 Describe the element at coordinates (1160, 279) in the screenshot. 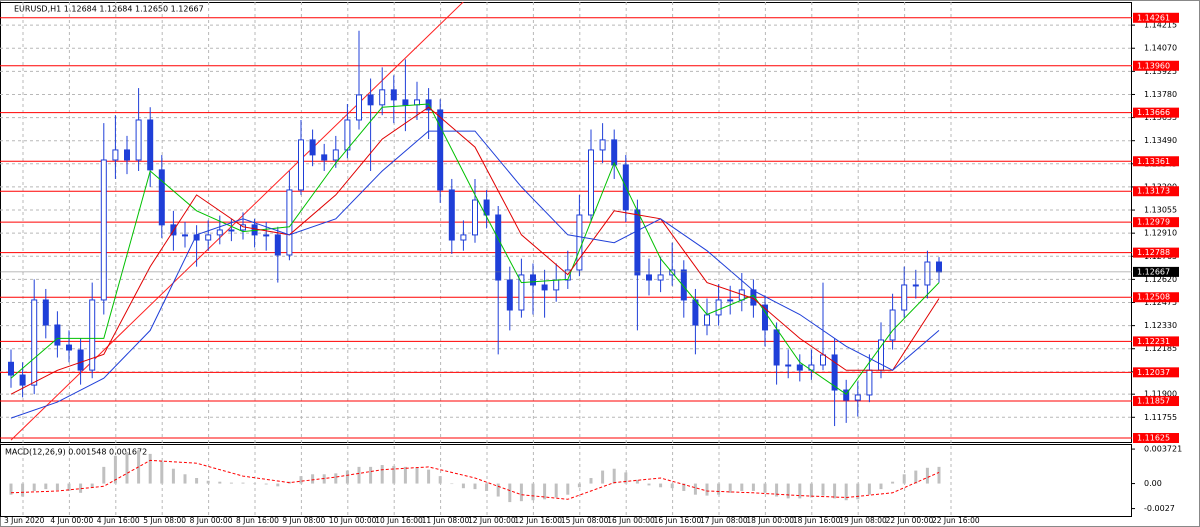

I see `y-tick-label: 1.12620` at that location.